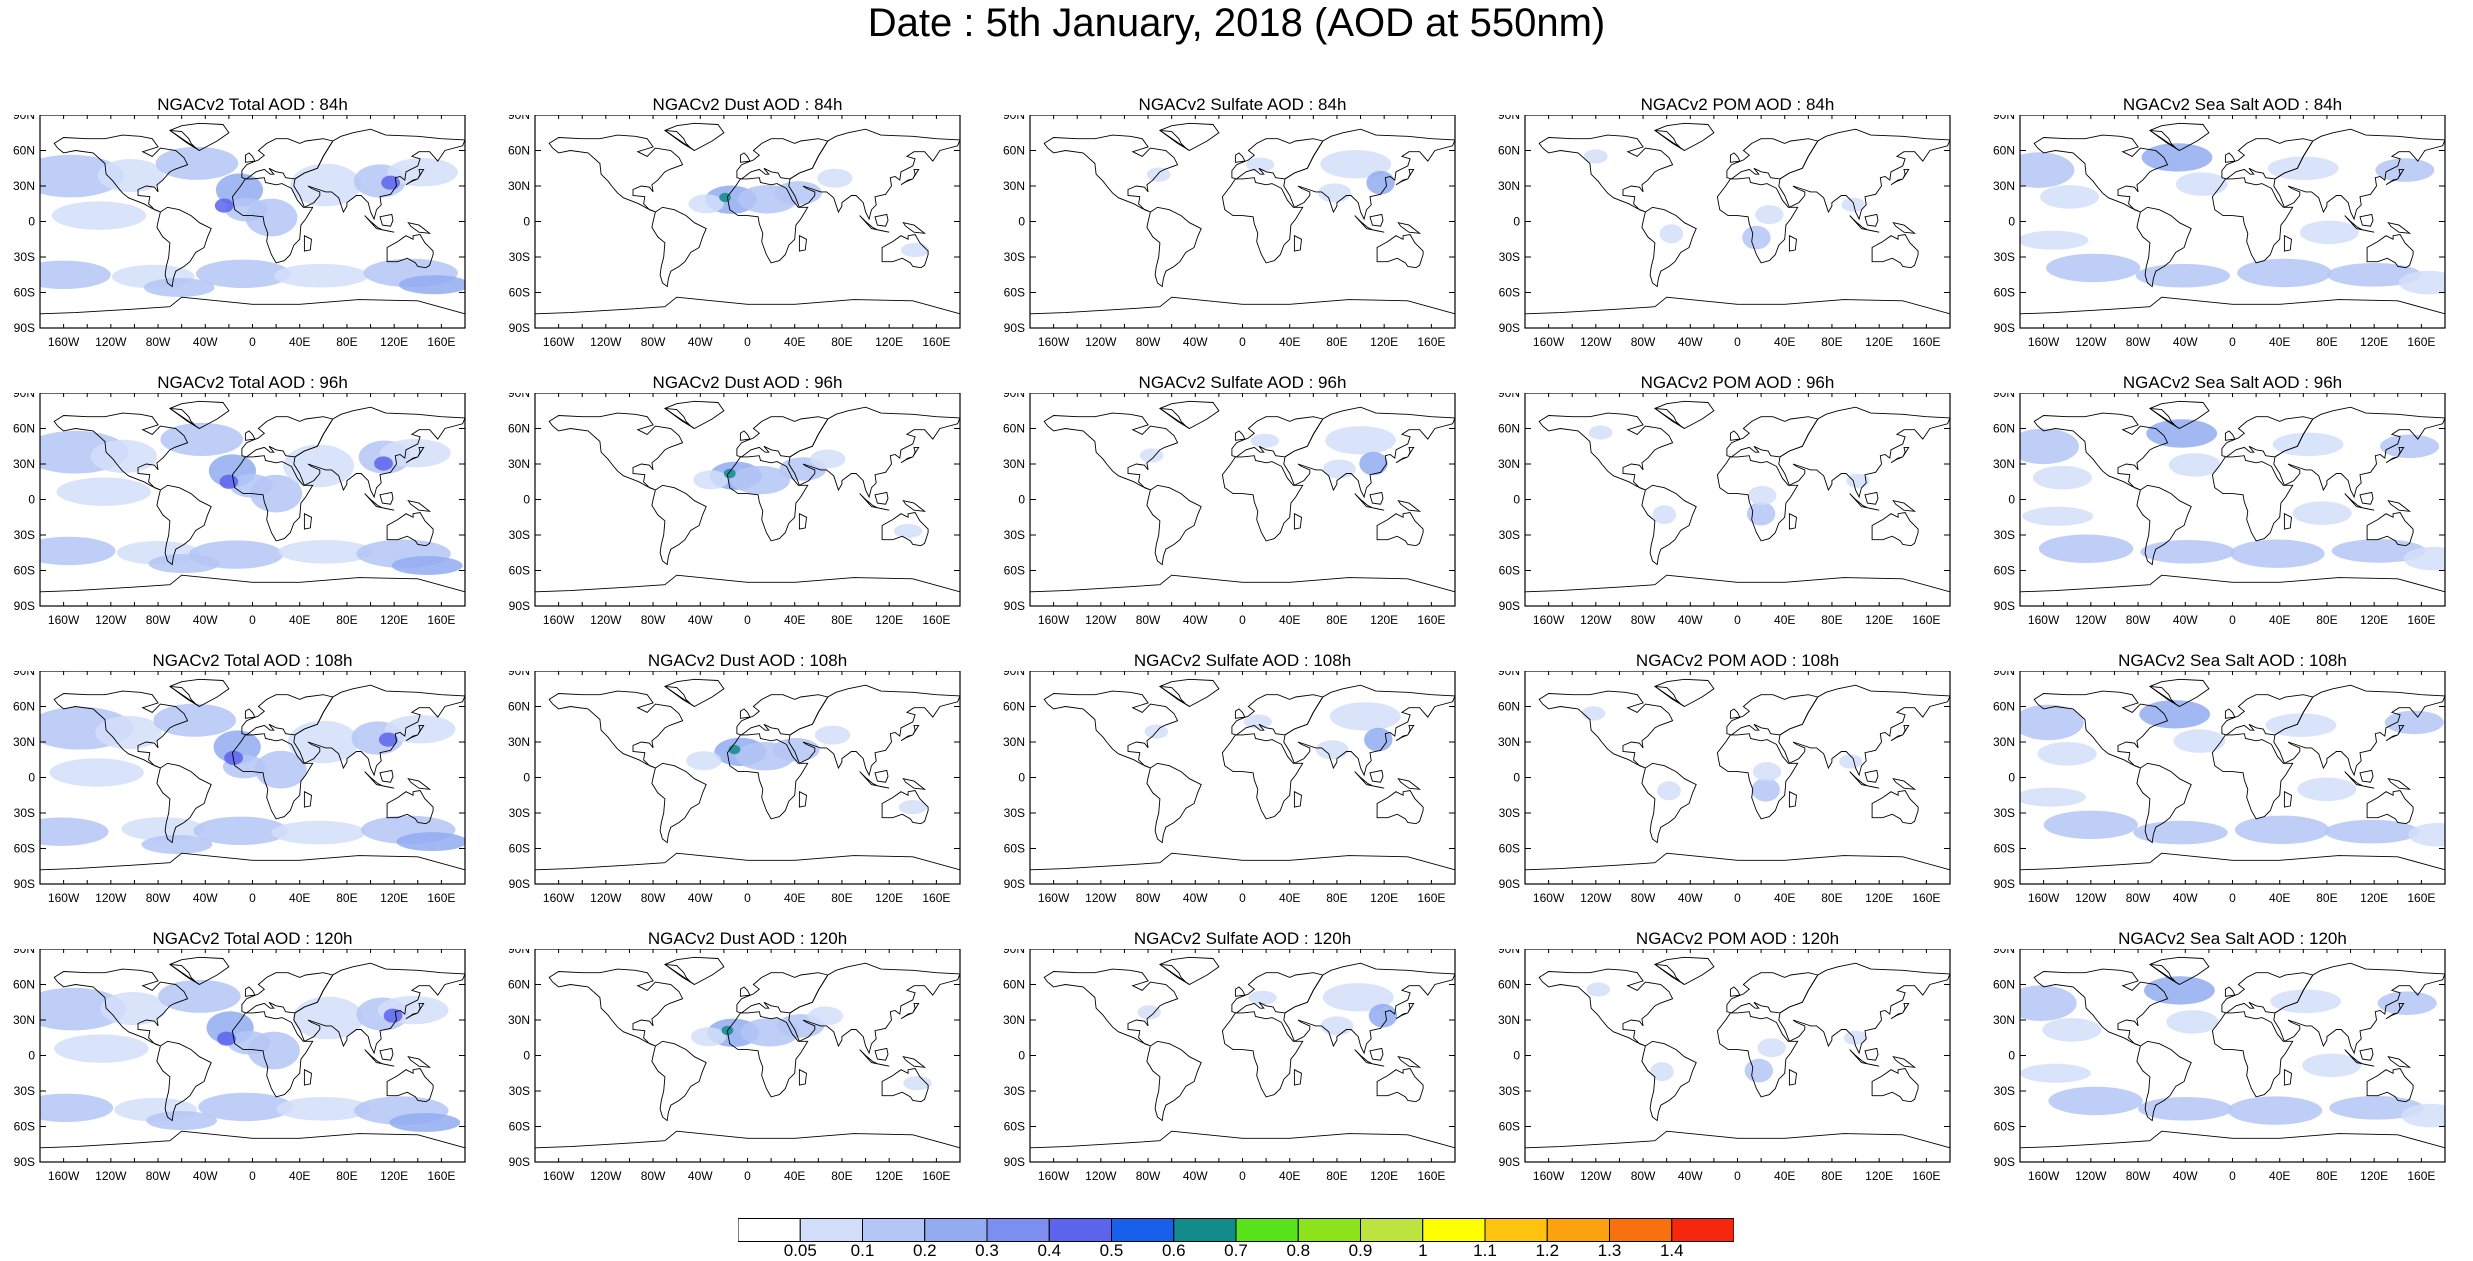 The width and height of the screenshot is (2473, 1261). I want to click on colorbar-swatch, so click(1205, 1230).